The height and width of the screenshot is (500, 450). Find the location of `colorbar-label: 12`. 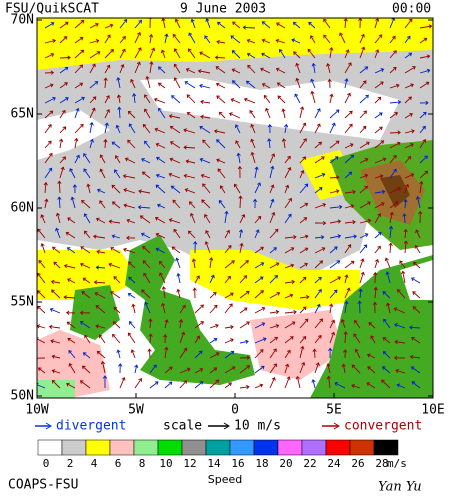

colorbar-label: 12 is located at coordinates (189, 463).